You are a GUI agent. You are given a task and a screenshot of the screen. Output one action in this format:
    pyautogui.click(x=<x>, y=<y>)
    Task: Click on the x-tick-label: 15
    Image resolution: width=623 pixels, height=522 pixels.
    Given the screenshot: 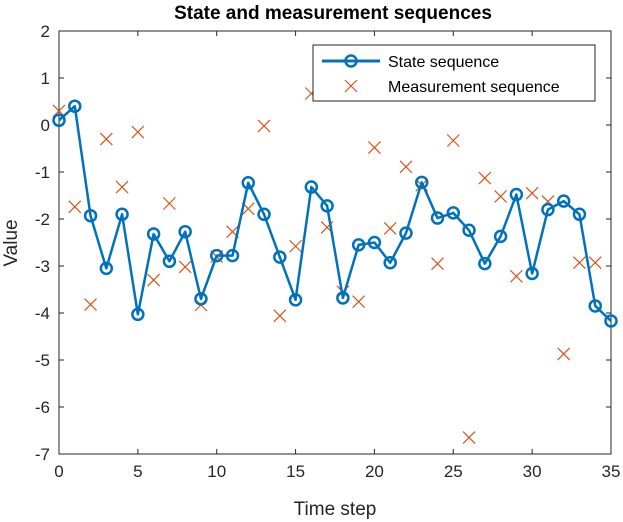 What is the action you would take?
    pyautogui.click(x=295, y=471)
    